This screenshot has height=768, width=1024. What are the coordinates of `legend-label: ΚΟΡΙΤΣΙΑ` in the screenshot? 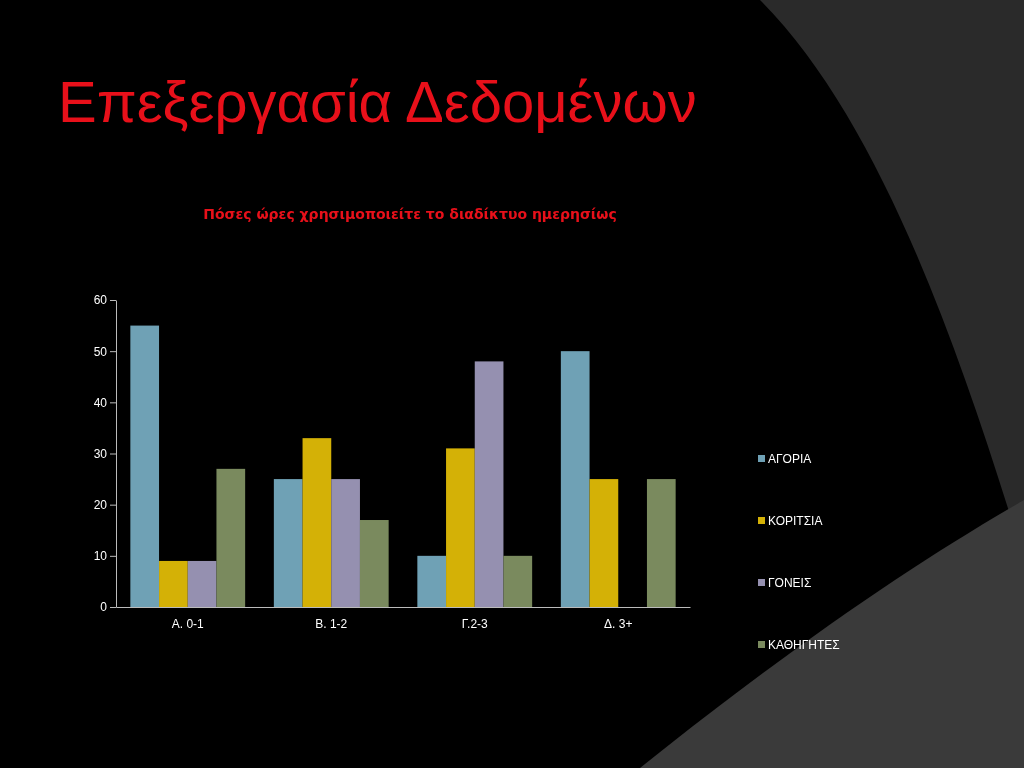 It's located at (795, 521).